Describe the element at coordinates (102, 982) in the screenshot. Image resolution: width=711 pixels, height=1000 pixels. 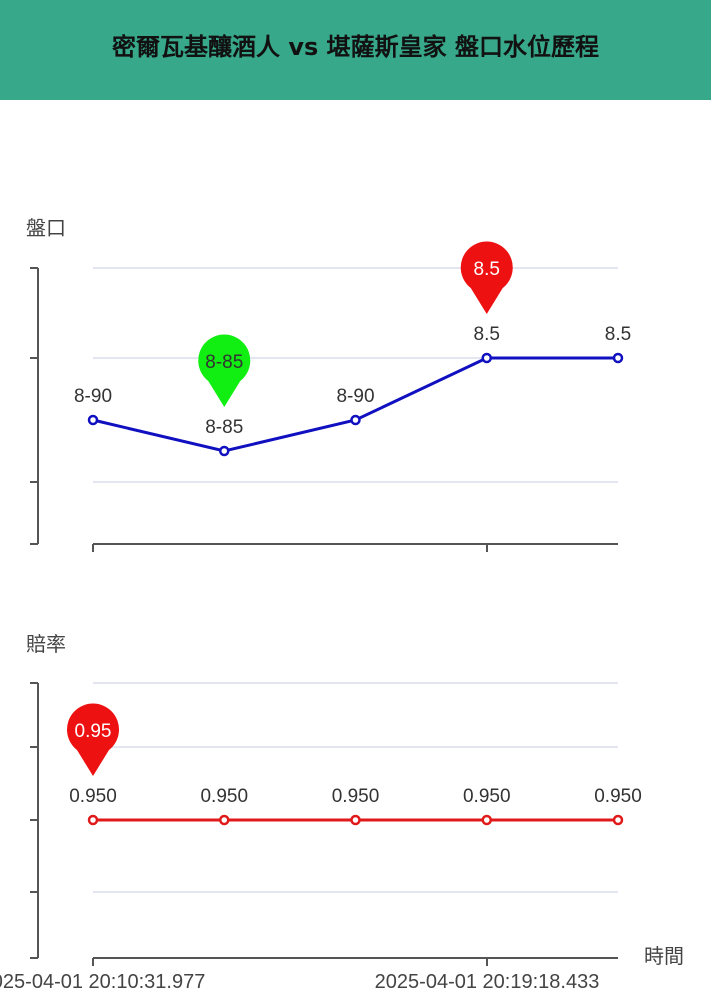
I see `x-tick-label: 2025-04-01 20:10:31.977` at that location.